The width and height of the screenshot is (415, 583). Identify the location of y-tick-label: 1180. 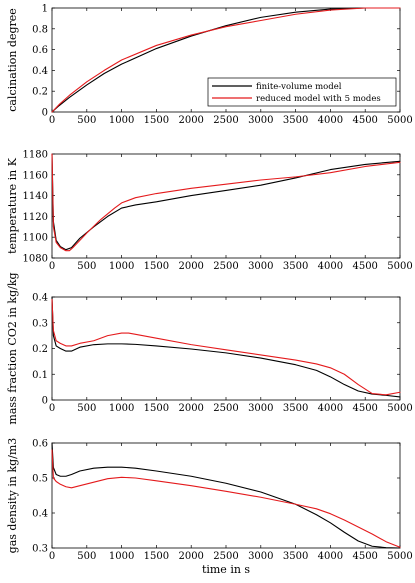
(35, 155).